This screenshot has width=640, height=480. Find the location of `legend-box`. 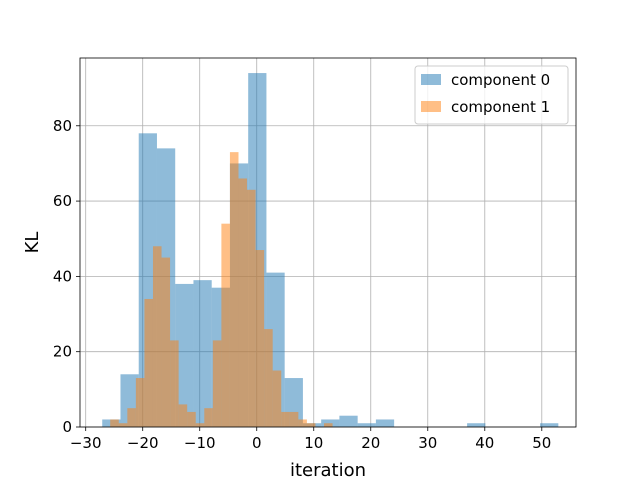

legend-box is located at coordinates (491, 95).